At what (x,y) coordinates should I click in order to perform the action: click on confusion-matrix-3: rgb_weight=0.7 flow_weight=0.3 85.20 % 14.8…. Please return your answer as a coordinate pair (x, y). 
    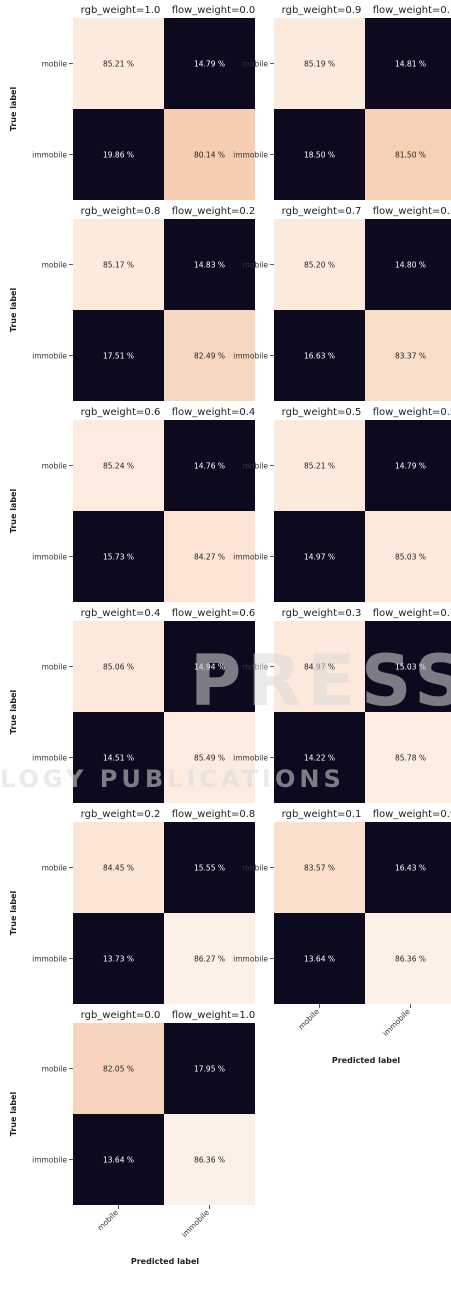
    Looking at the image, I should click on (342, 303).